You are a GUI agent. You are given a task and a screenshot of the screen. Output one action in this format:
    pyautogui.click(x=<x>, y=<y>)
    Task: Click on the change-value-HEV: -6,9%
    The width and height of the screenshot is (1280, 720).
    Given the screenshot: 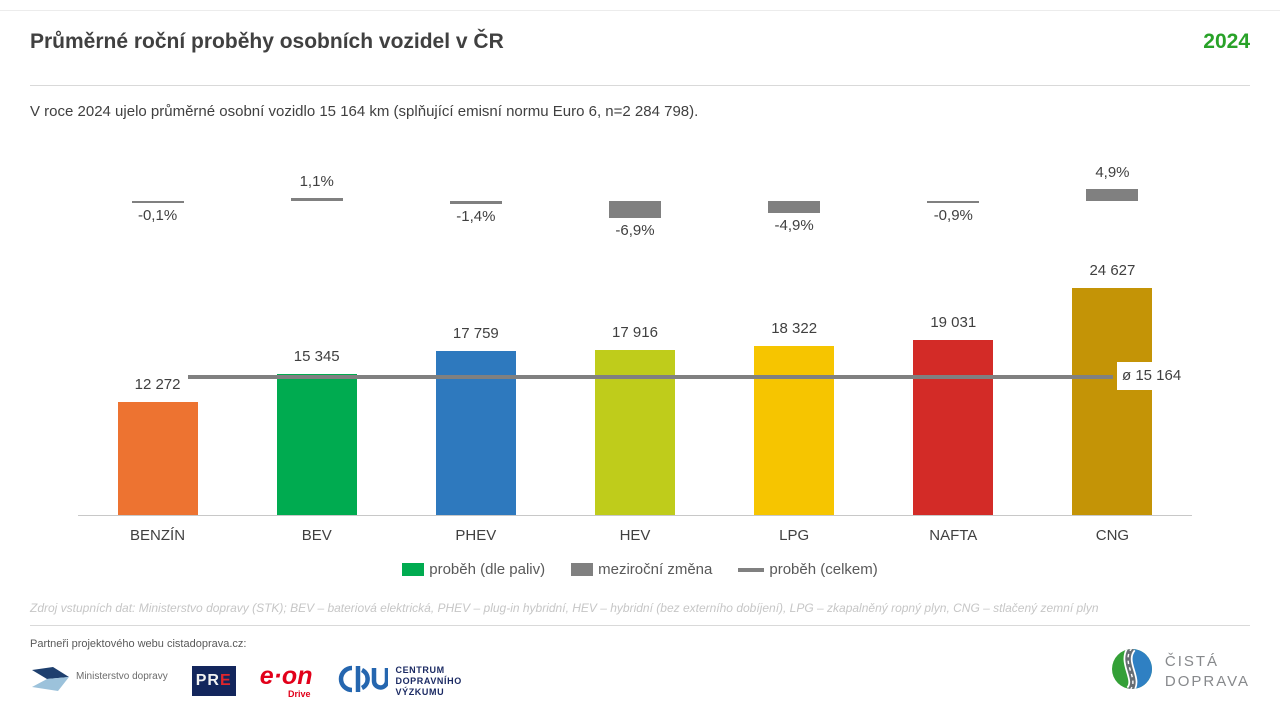 What is the action you would take?
    pyautogui.click(x=635, y=230)
    